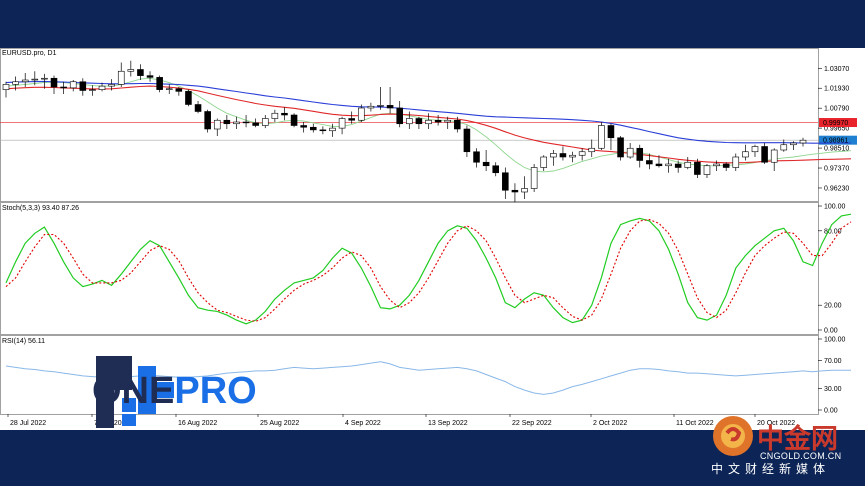 The image size is (865, 486). Describe the element at coordinates (610, 423) in the screenshot. I see `x-tick-label: 2 Oct 2022` at that location.